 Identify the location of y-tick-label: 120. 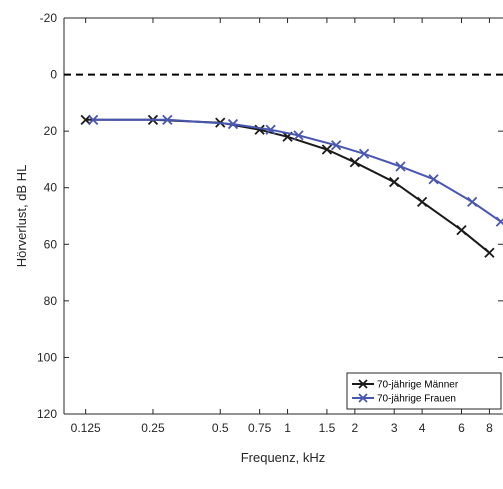
(47, 414).